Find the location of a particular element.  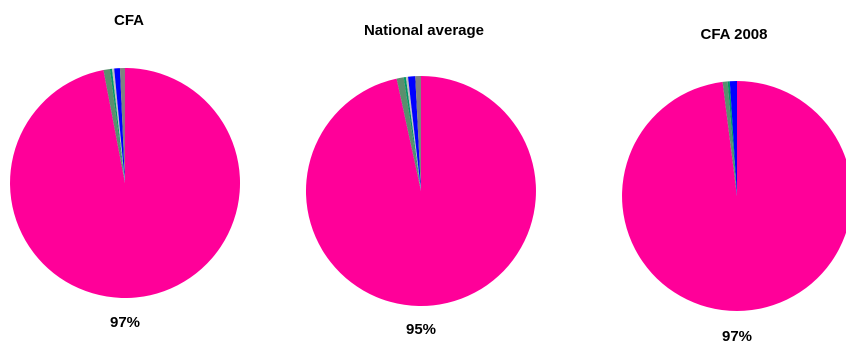

pie-label-cfa-2008: 97% is located at coordinates (737, 336).